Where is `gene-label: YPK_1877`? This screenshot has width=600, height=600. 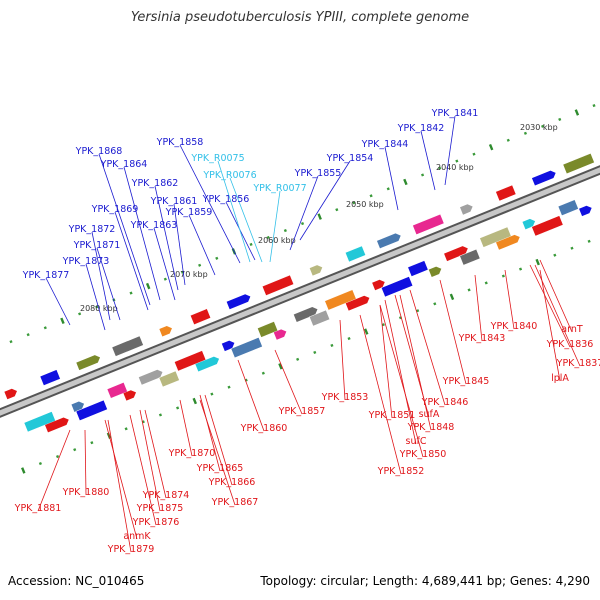
gene-label: YPK_1877 is located at coordinates (46, 275).